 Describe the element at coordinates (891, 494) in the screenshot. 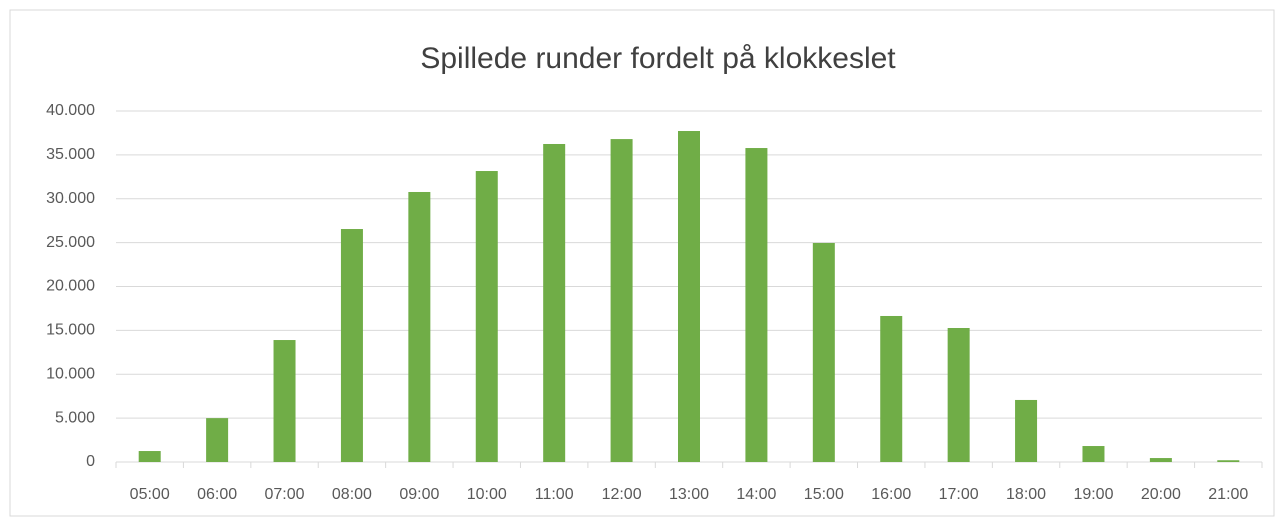

I see `x-tick-label: 16:00` at that location.